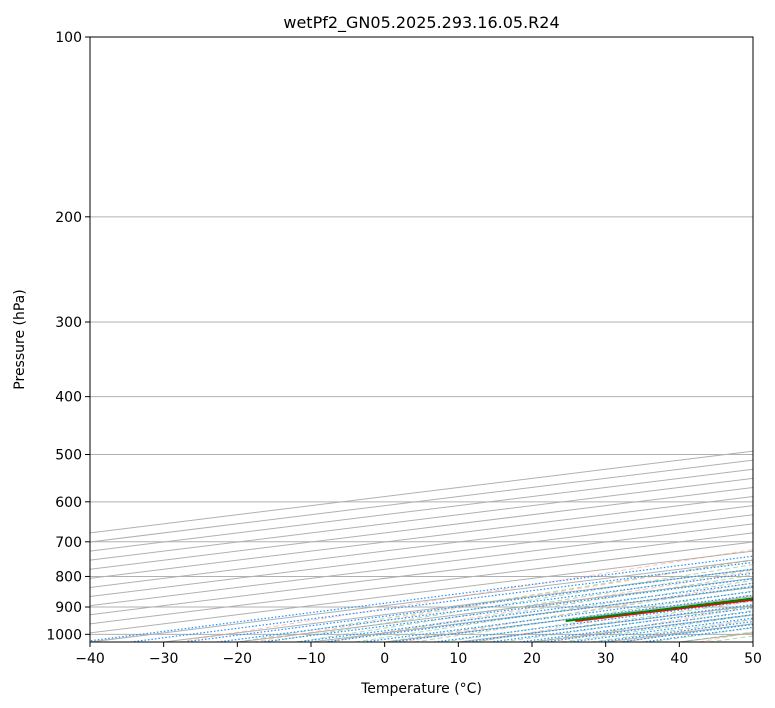  I want to click on x-axis-label: Temperature (°C), so click(421, 689).